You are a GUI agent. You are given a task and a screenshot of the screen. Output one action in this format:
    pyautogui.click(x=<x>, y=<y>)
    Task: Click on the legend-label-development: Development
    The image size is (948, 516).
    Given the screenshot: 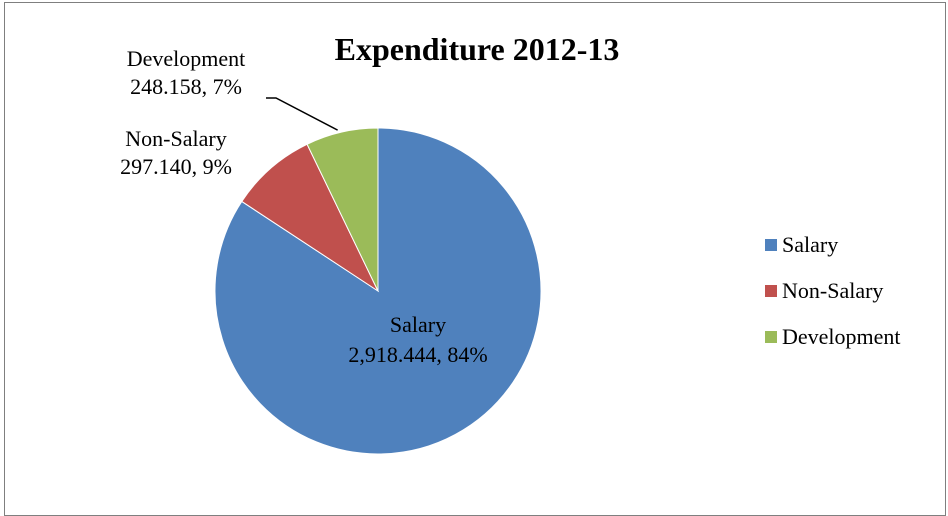 What is the action you would take?
    pyautogui.click(x=841, y=336)
    